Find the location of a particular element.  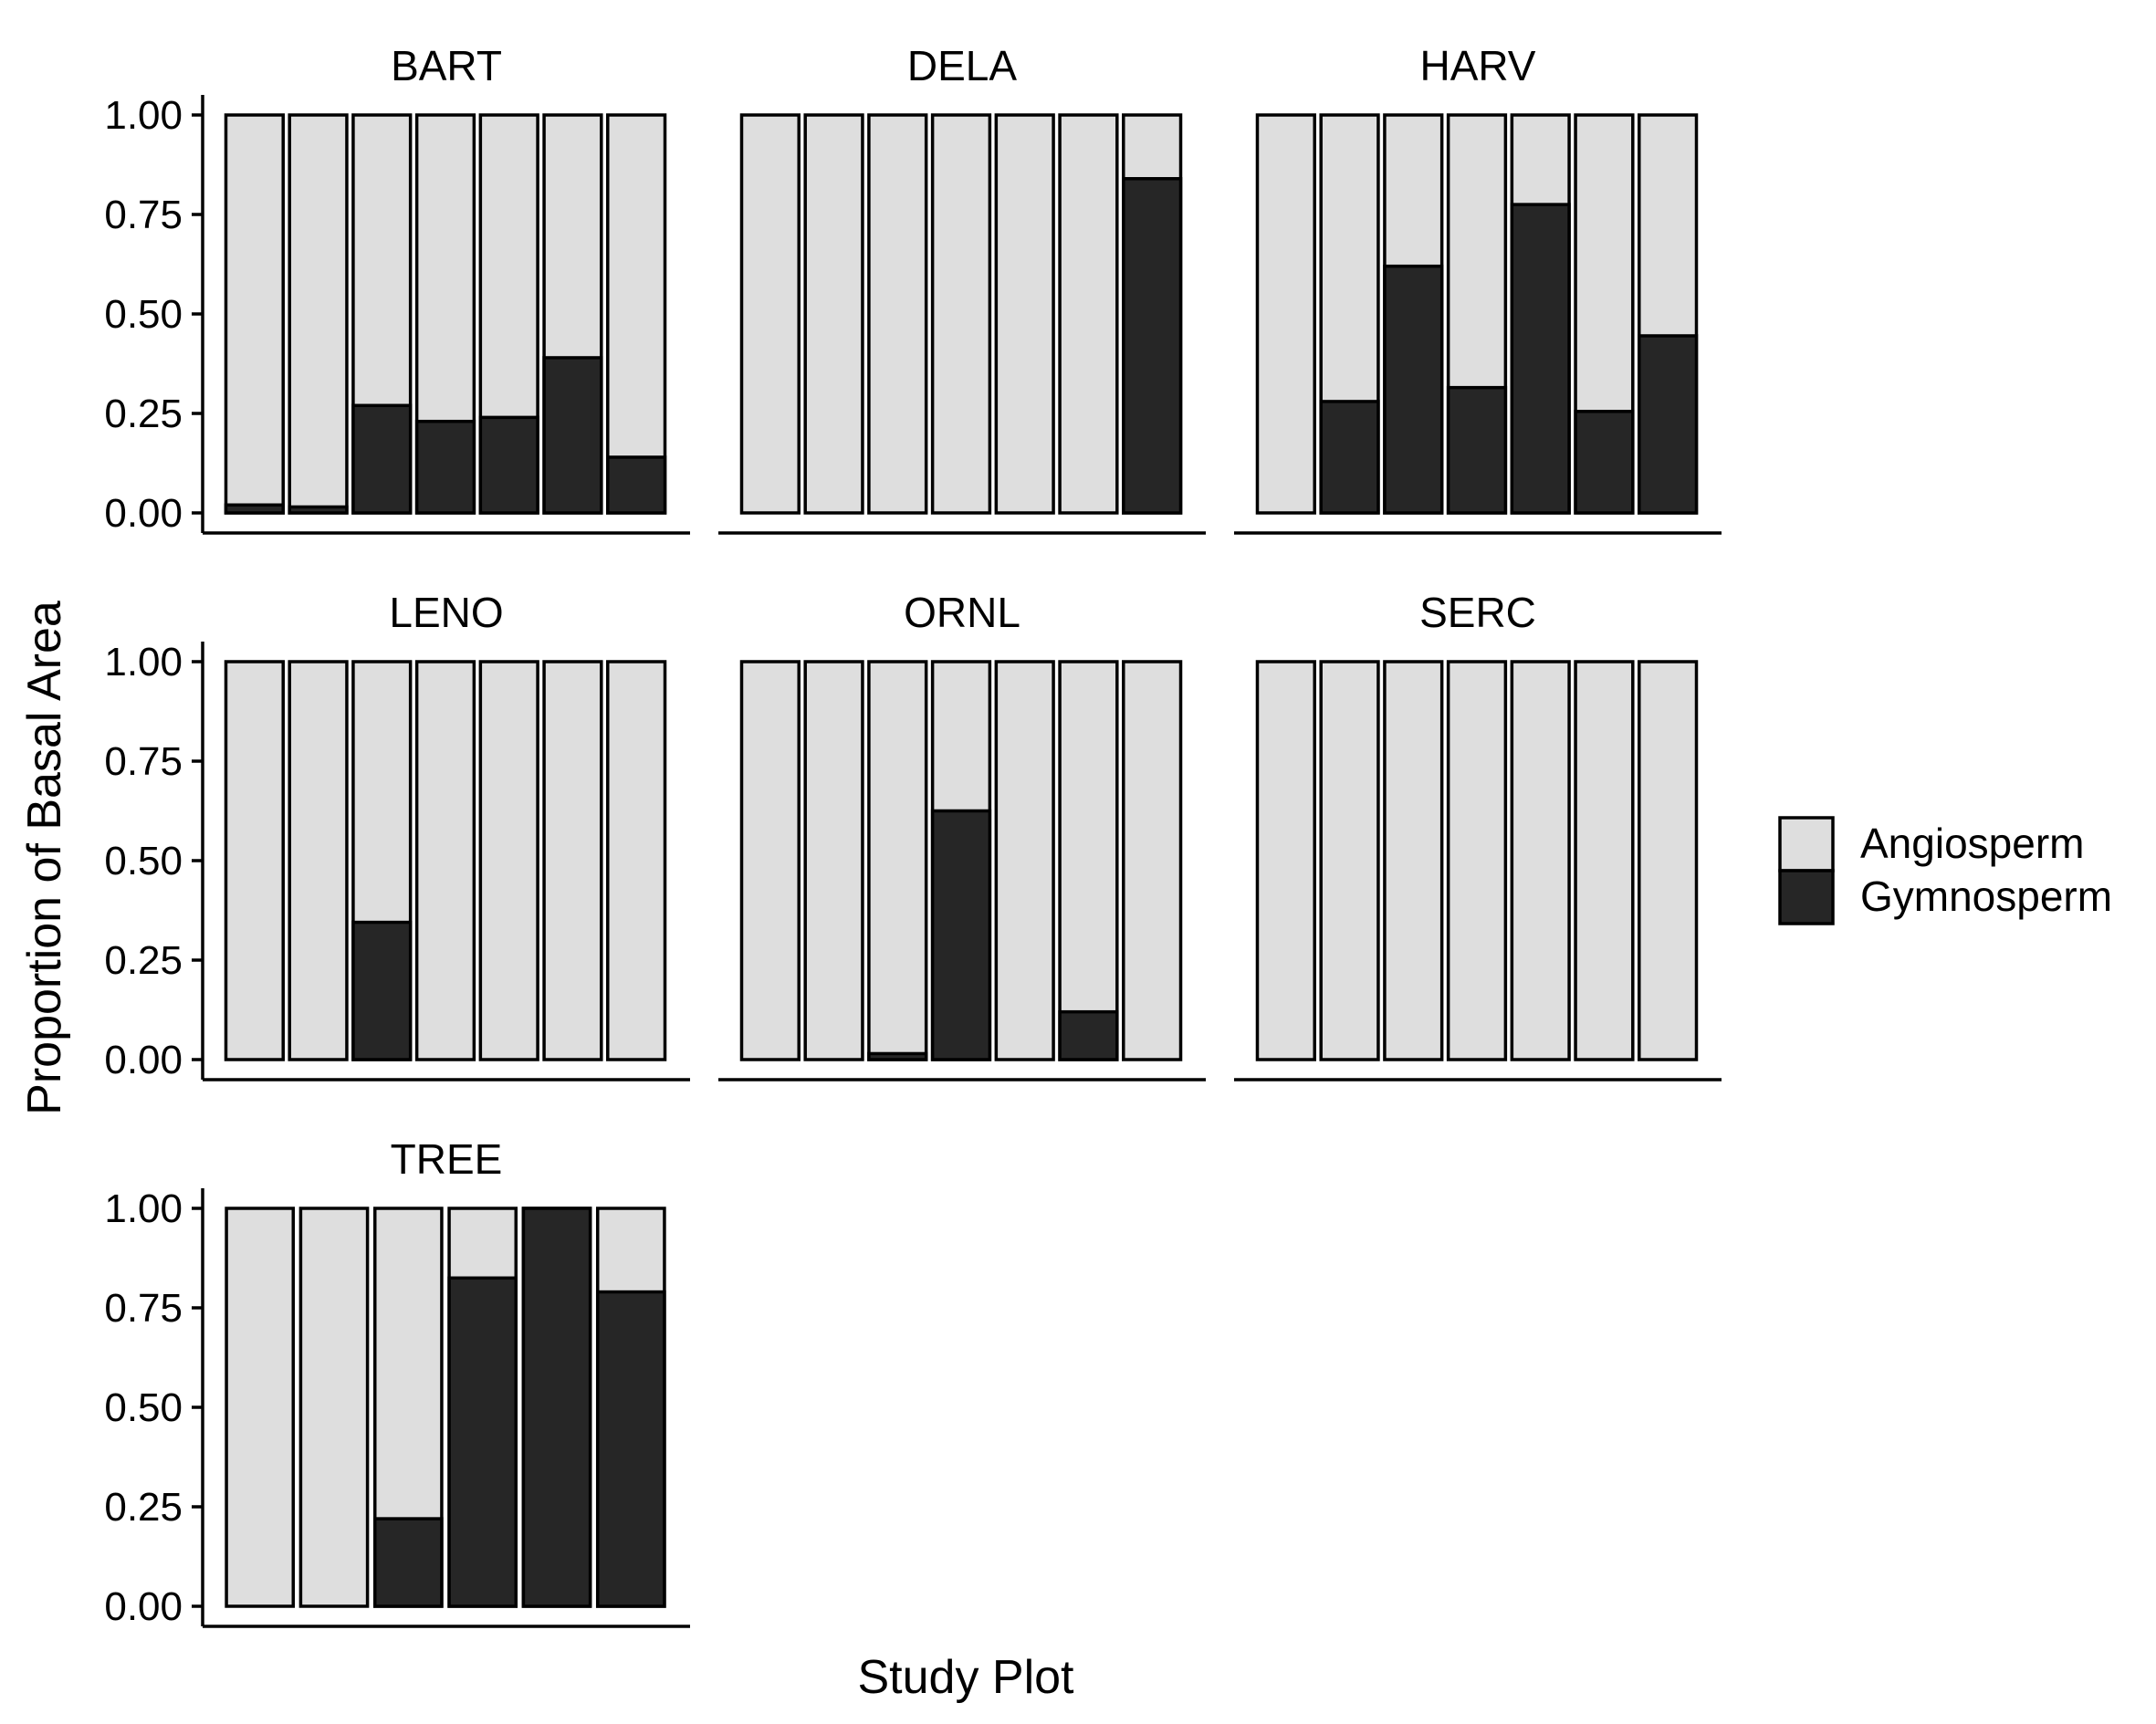

panel-dela: DELA is located at coordinates (962, 288).